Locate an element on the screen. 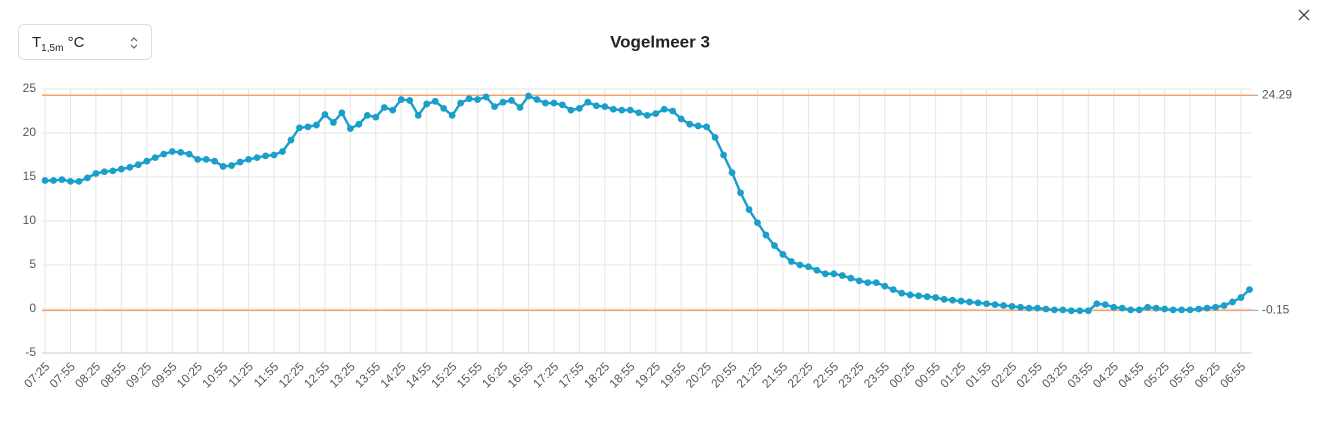 The height and width of the screenshot is (424, 1320). x-tick-label: 11:25 is located at coordinates (240, 374).